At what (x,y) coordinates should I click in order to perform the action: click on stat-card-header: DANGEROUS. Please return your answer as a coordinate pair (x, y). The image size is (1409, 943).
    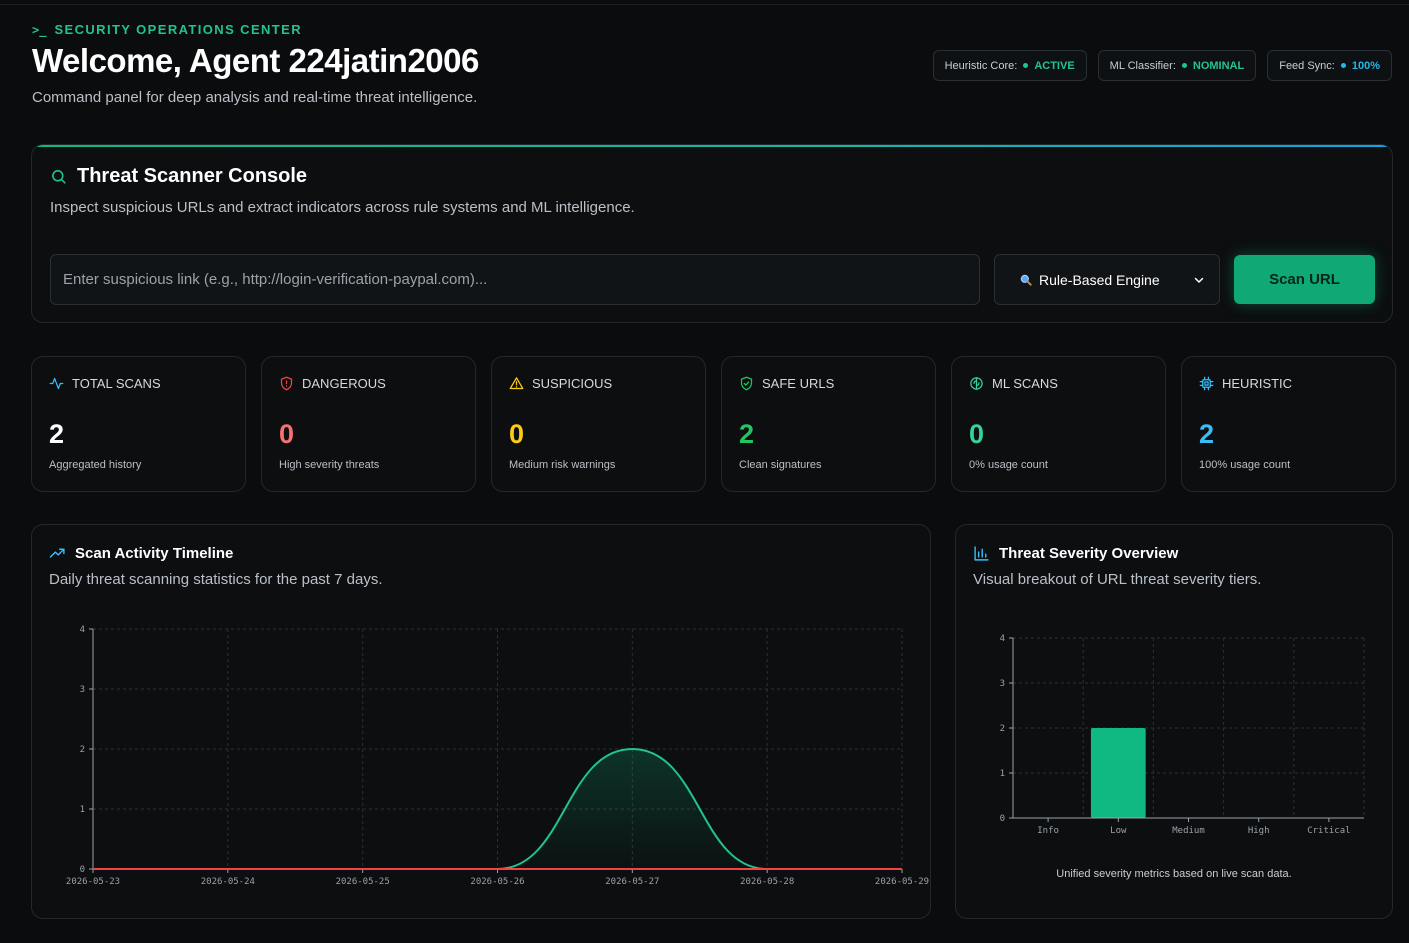
    Looking at the image, I should click on (332, 383).